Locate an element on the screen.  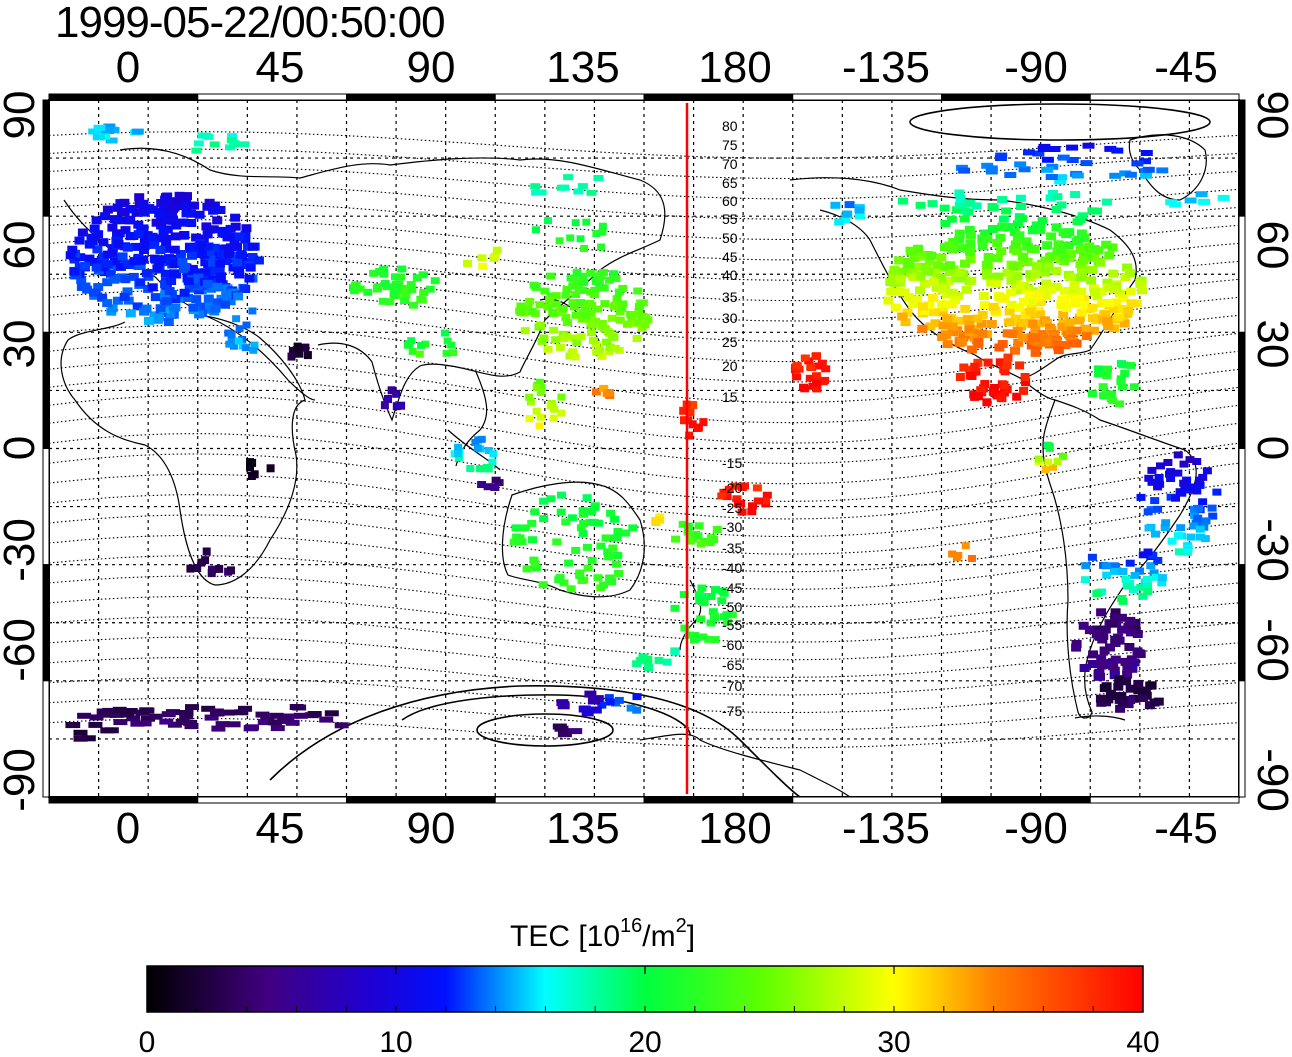
colorbar-gradient is located at coordinates (645, 989).